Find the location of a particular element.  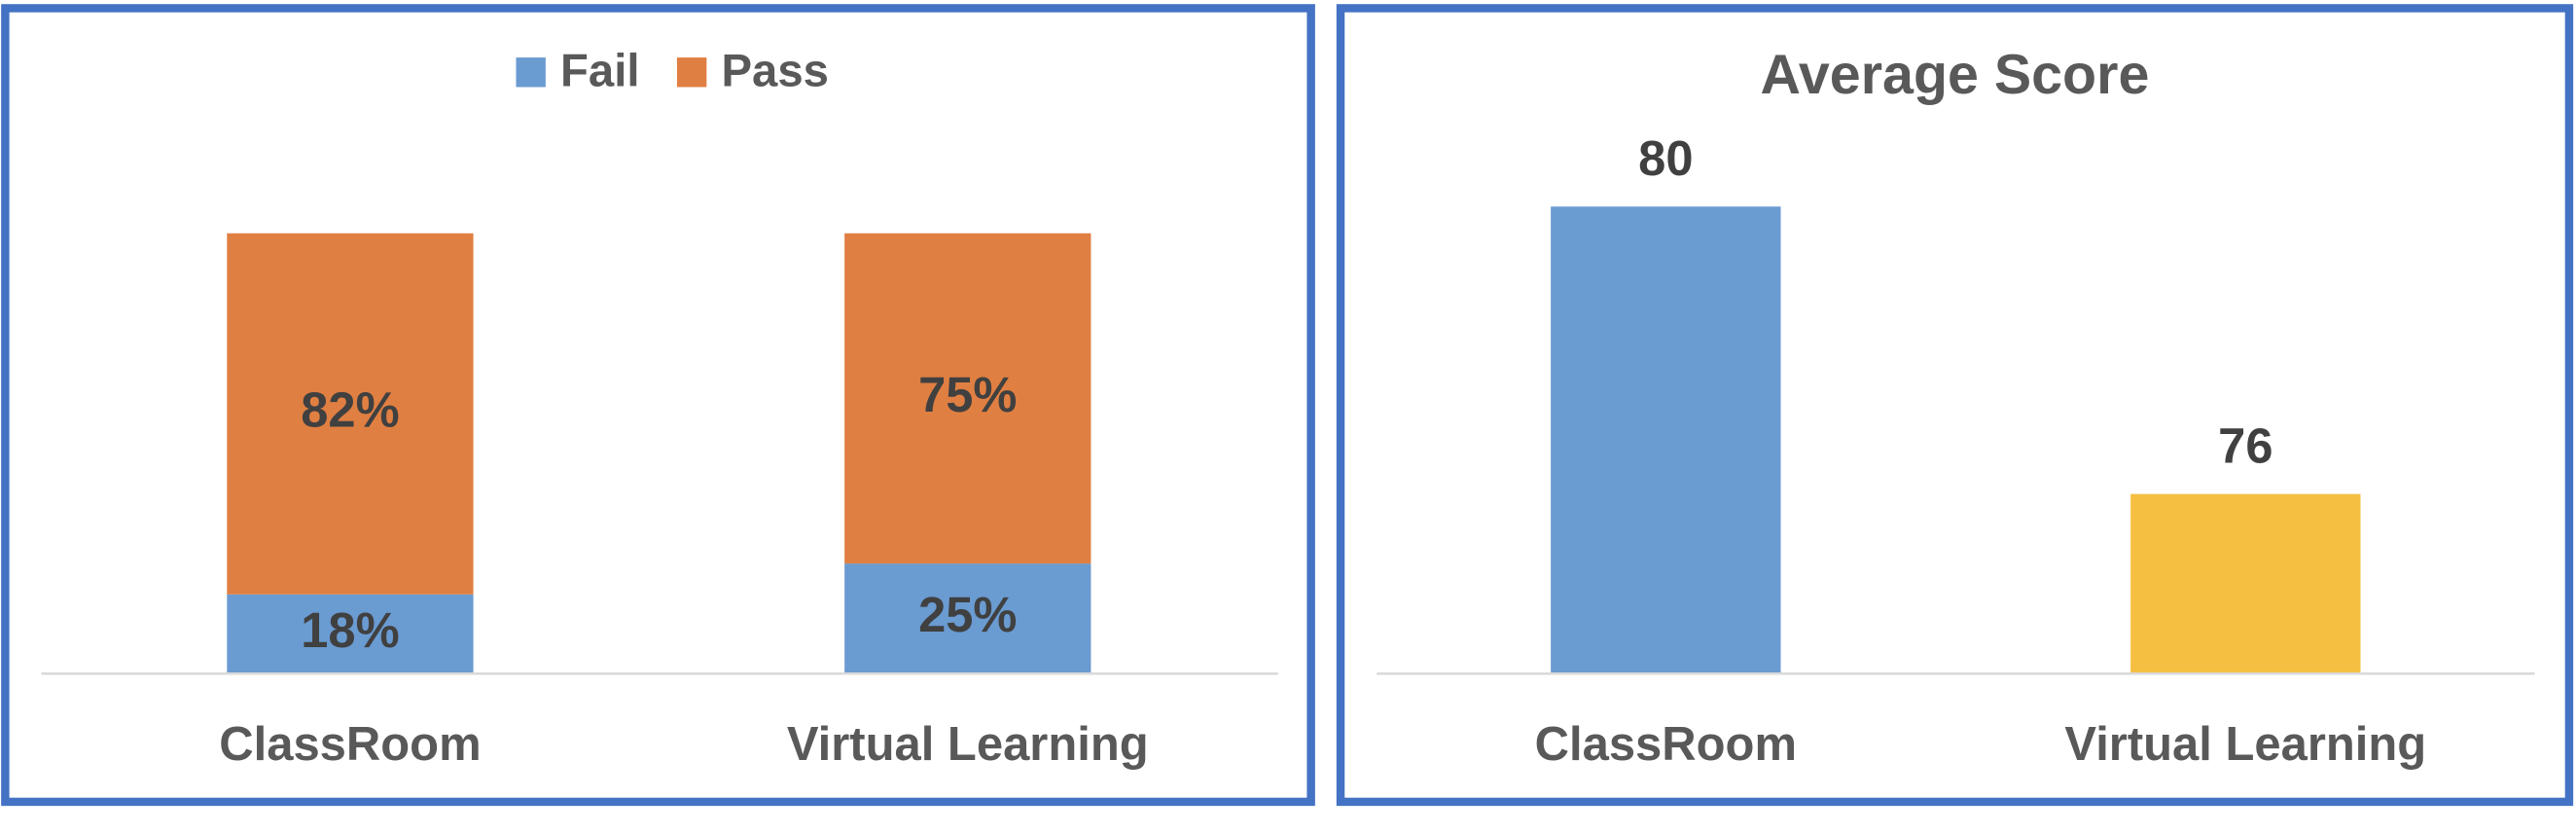

legend-label: Pass is located at coordinates (775, 70).